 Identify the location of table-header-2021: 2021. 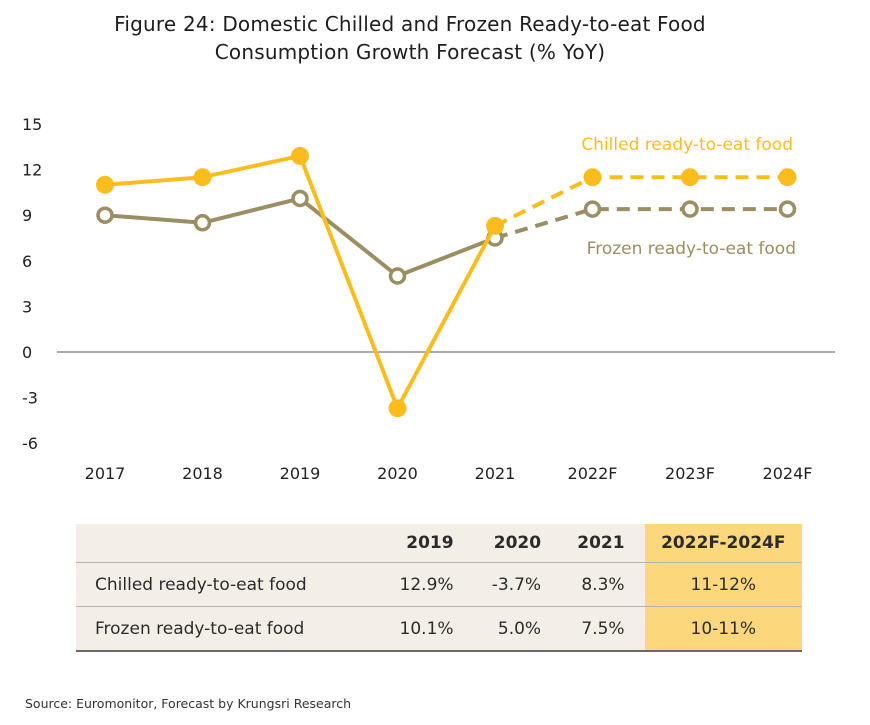
(598, 543).